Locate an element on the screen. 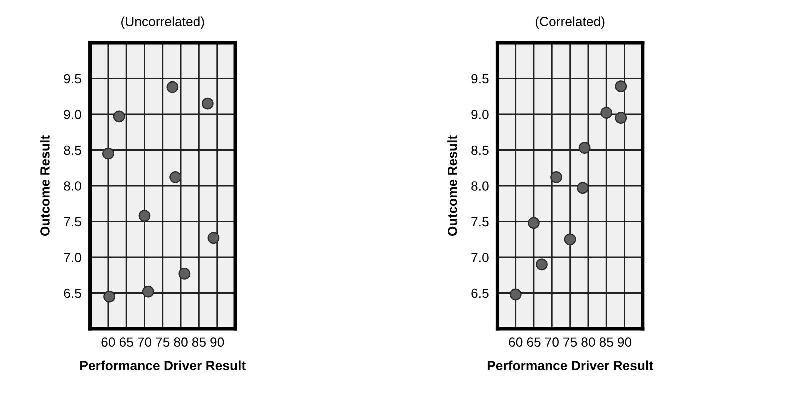 The width and height of the screenshot is (785, 400). chart-title: (Correlated) is located at coordinates (570, 23).